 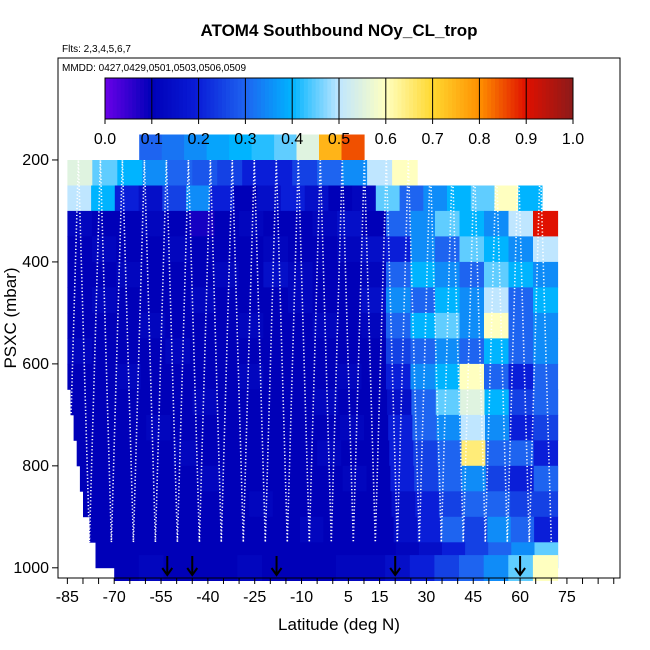 I want to click on x-tick-label: -10, so click(x=301, y=597).